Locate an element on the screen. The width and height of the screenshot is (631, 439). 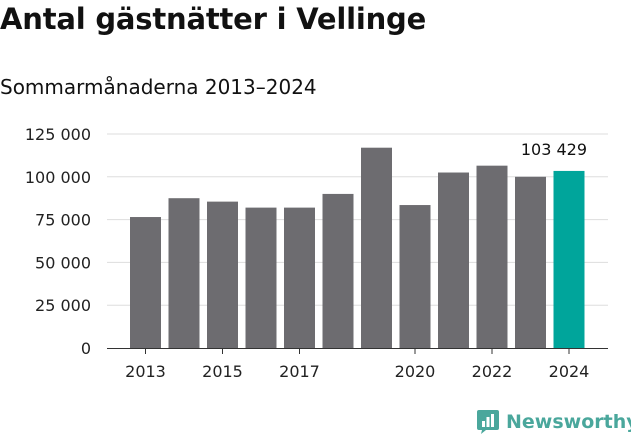
bar-2018 is located at coordinates (338, 270).